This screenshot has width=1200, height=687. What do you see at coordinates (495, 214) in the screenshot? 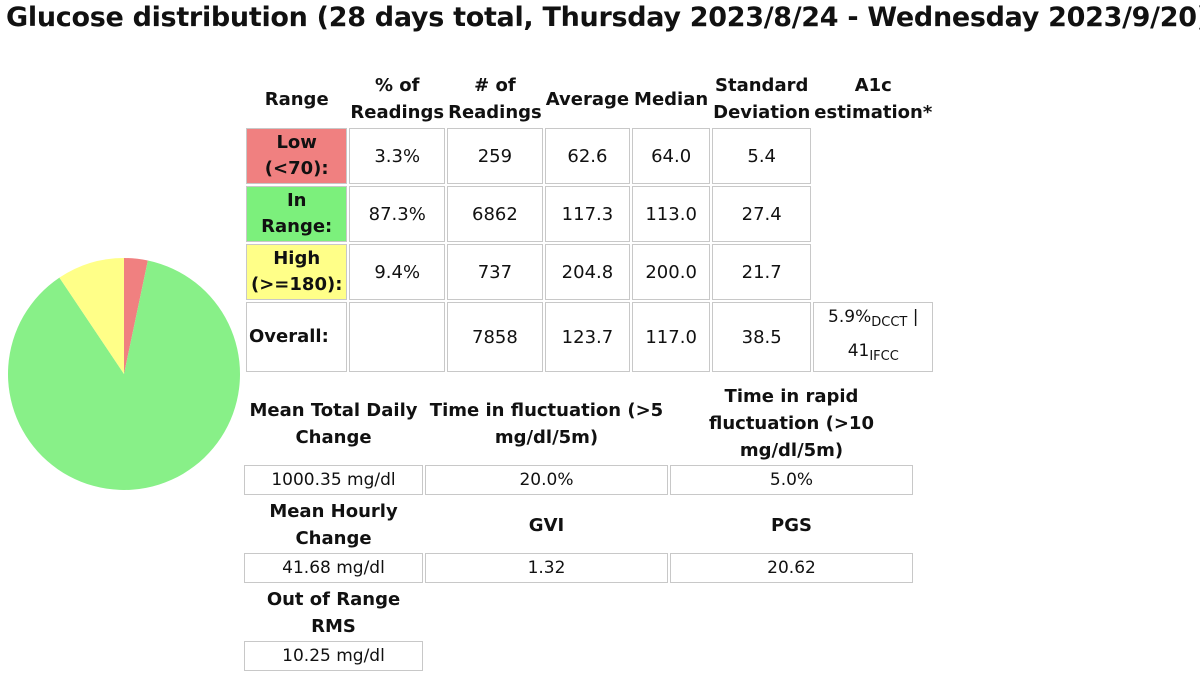
I see `cell-num-in-range: 6862` at bounding box center [495, 214].